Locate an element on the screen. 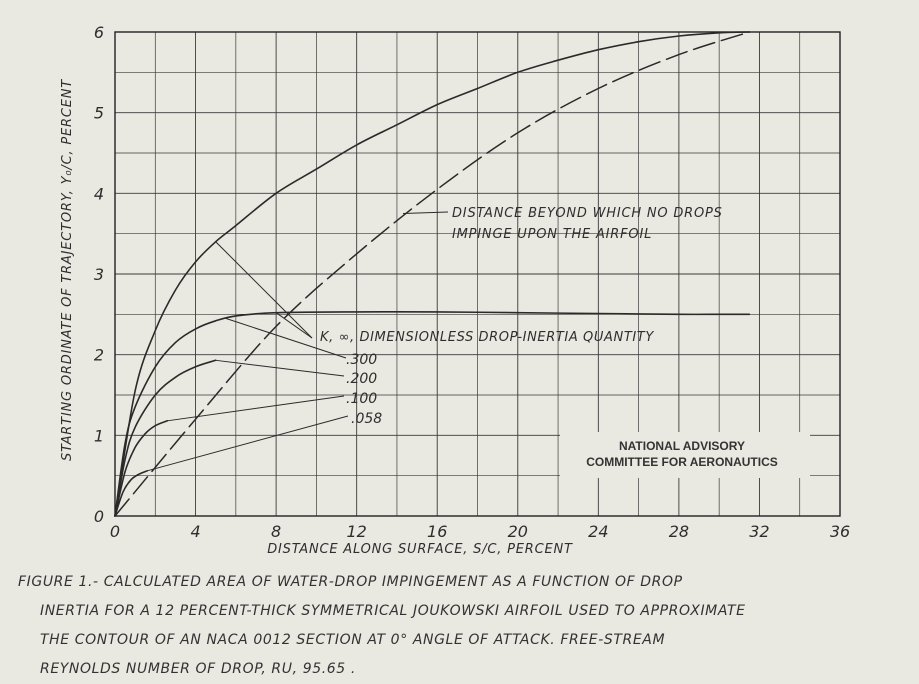 This screenshot has height=684, width=919. dashed-annotation-line2: impinge upon the airfoil is located at coordinates (552, 234).